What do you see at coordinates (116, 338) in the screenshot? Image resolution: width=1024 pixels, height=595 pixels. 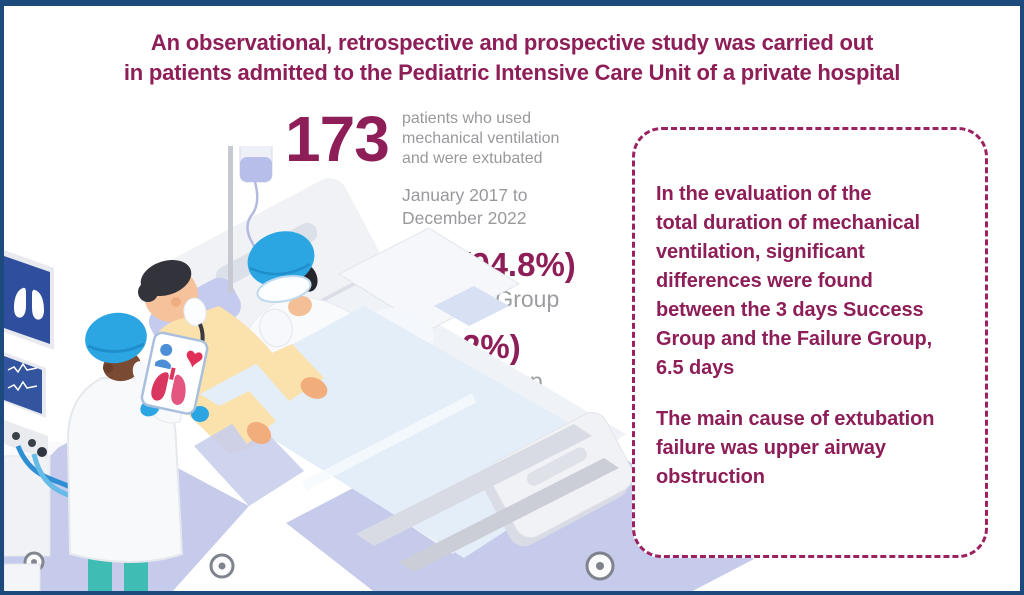 I see `surgical-cap-icon` at bounding box center [116, 338].